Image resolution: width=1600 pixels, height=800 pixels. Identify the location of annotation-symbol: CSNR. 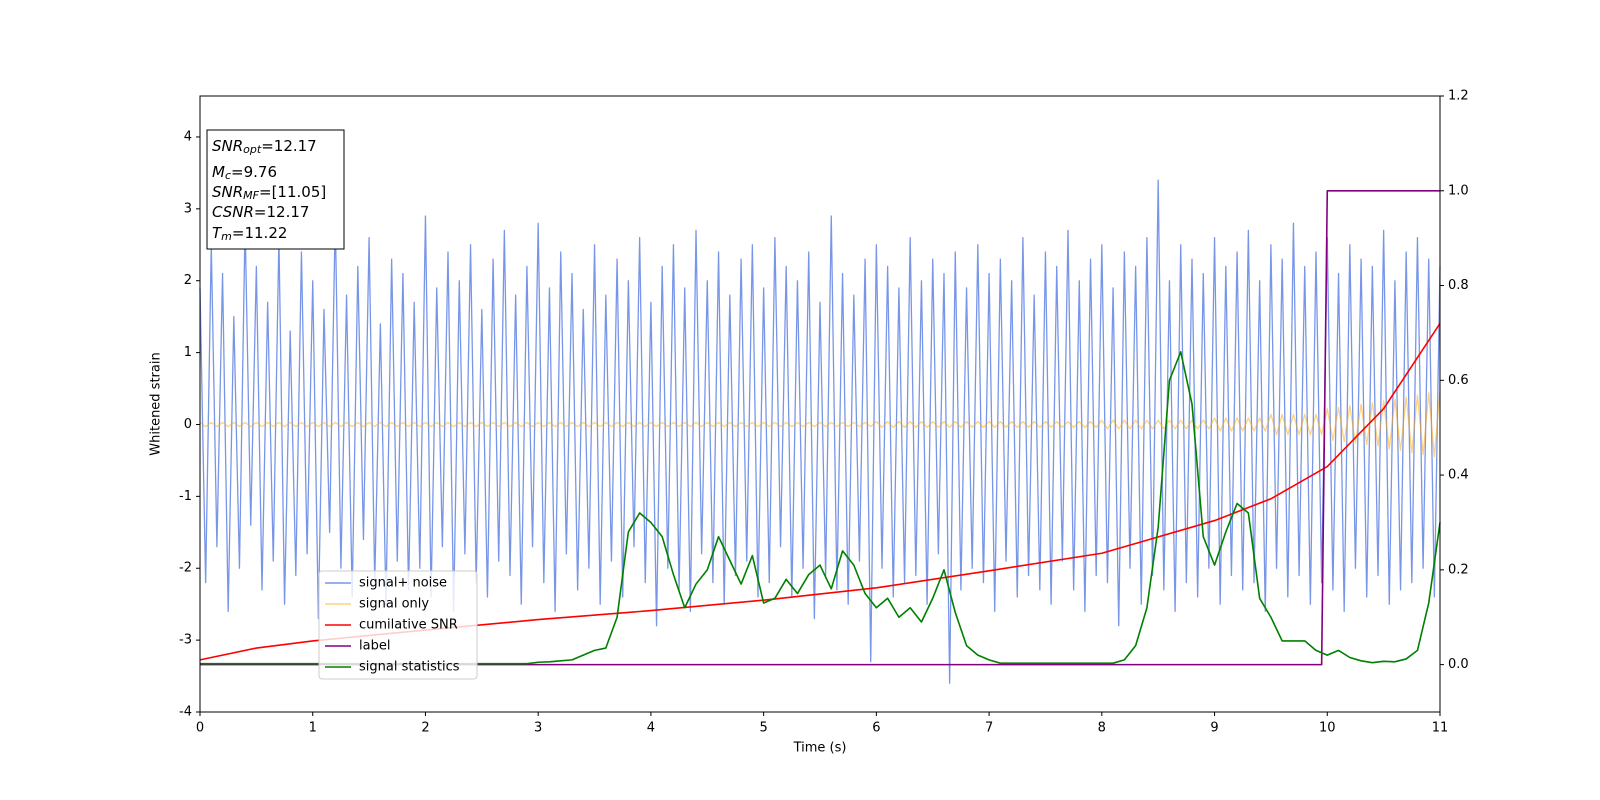
(233, 212).